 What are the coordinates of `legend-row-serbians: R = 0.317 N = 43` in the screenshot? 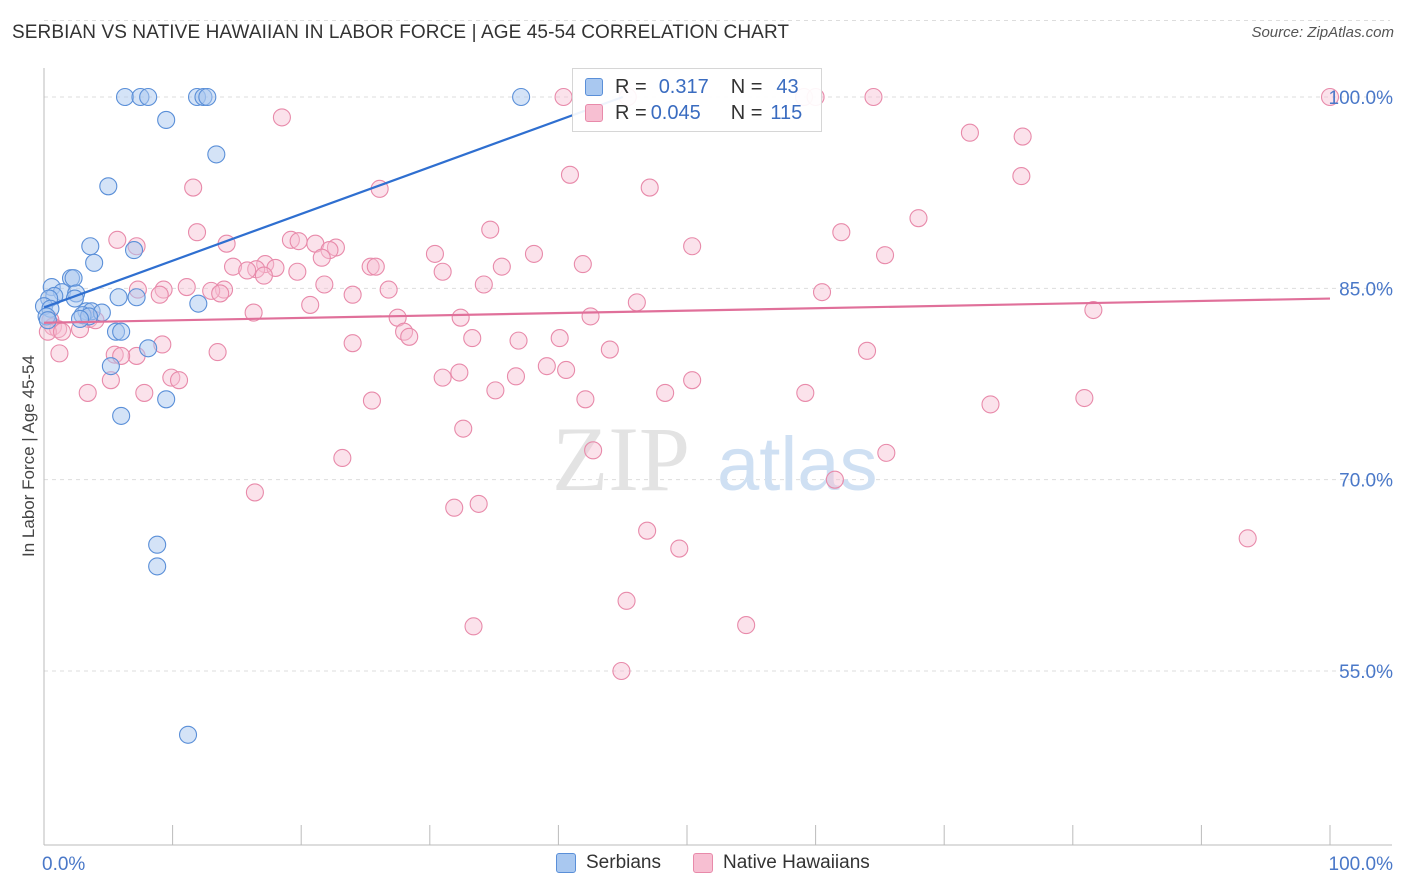 It's located at (692, 87).